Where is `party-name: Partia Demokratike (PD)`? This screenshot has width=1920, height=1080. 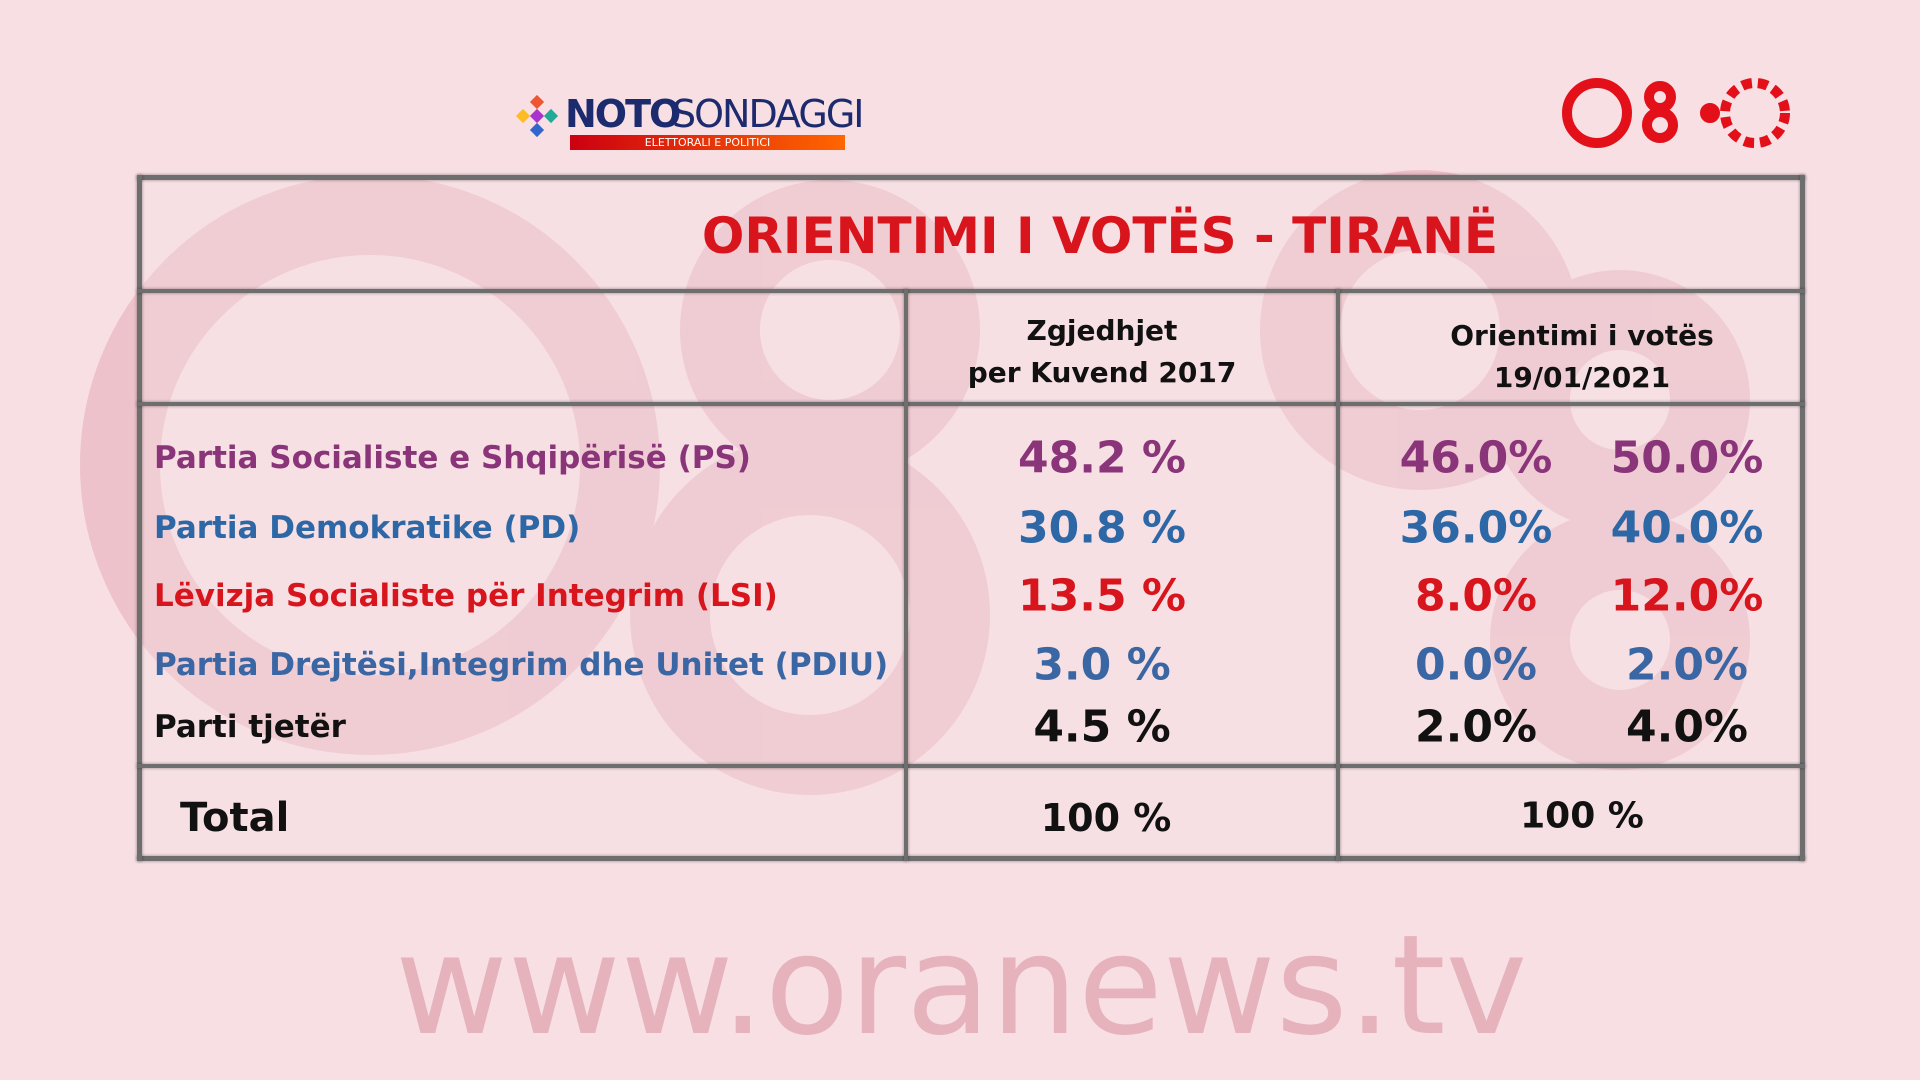 party-name: Partia Demokratike (PD) is located at coordinates (367, 528).